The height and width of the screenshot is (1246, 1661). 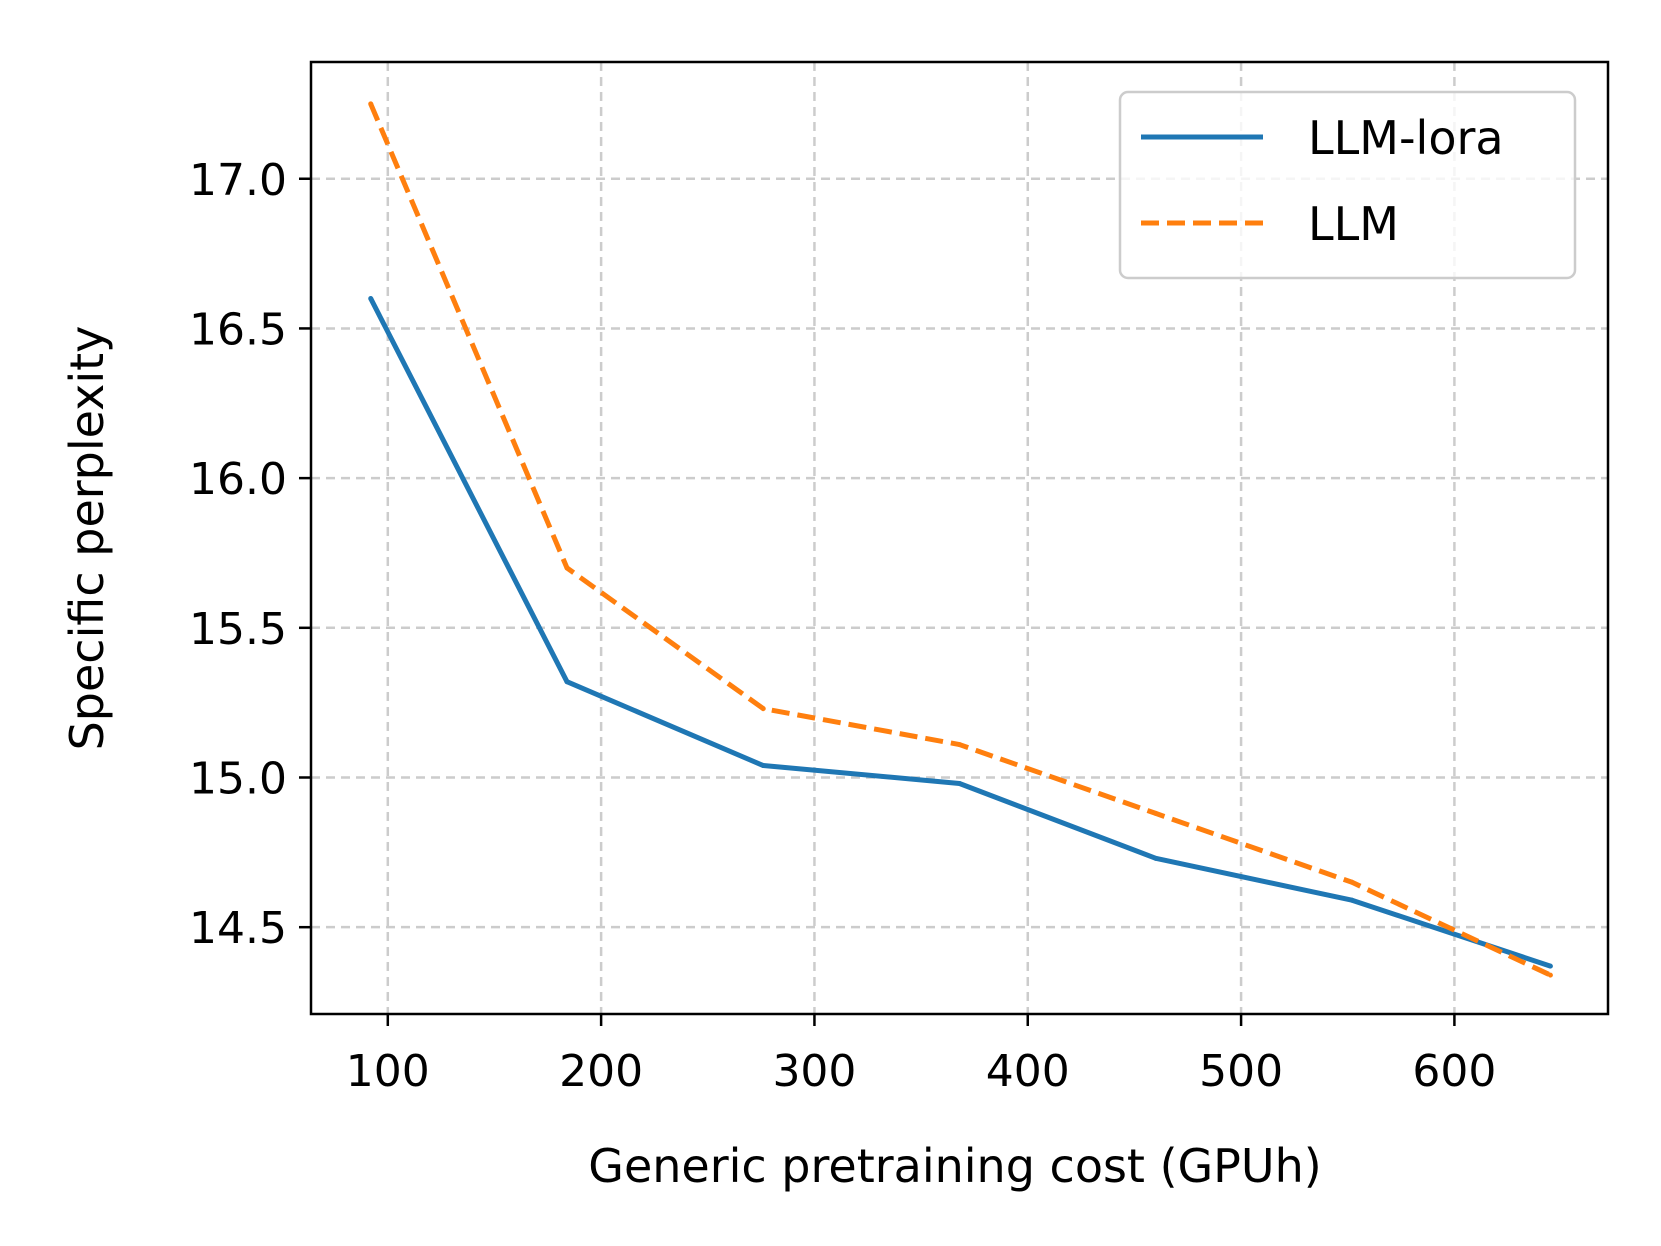 I want to click on x-tick-label-400: 400, so click(x=1028, y=1071).